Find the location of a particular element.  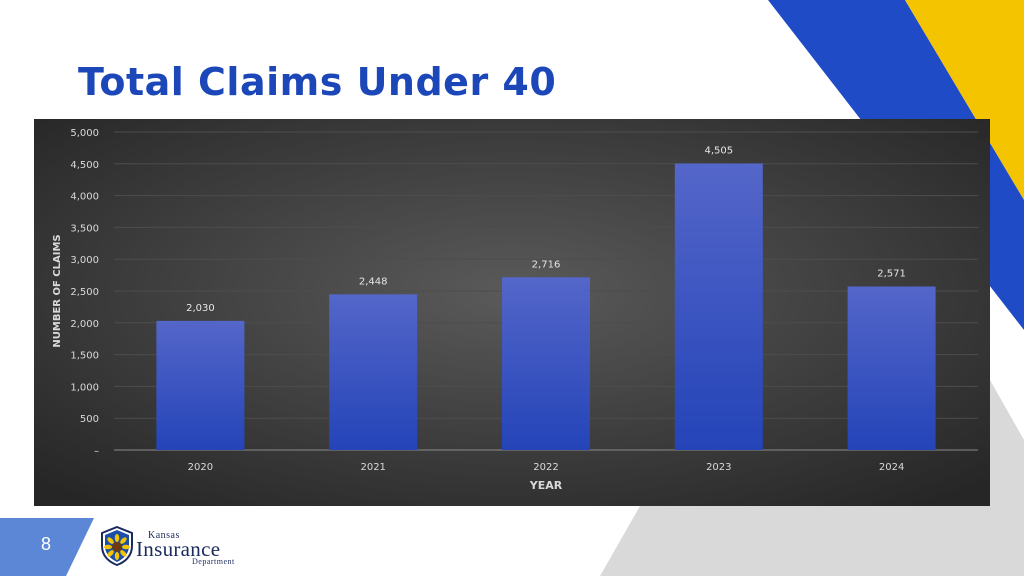

y-tick-label: 3,500 is located at coordinates (84, 228).